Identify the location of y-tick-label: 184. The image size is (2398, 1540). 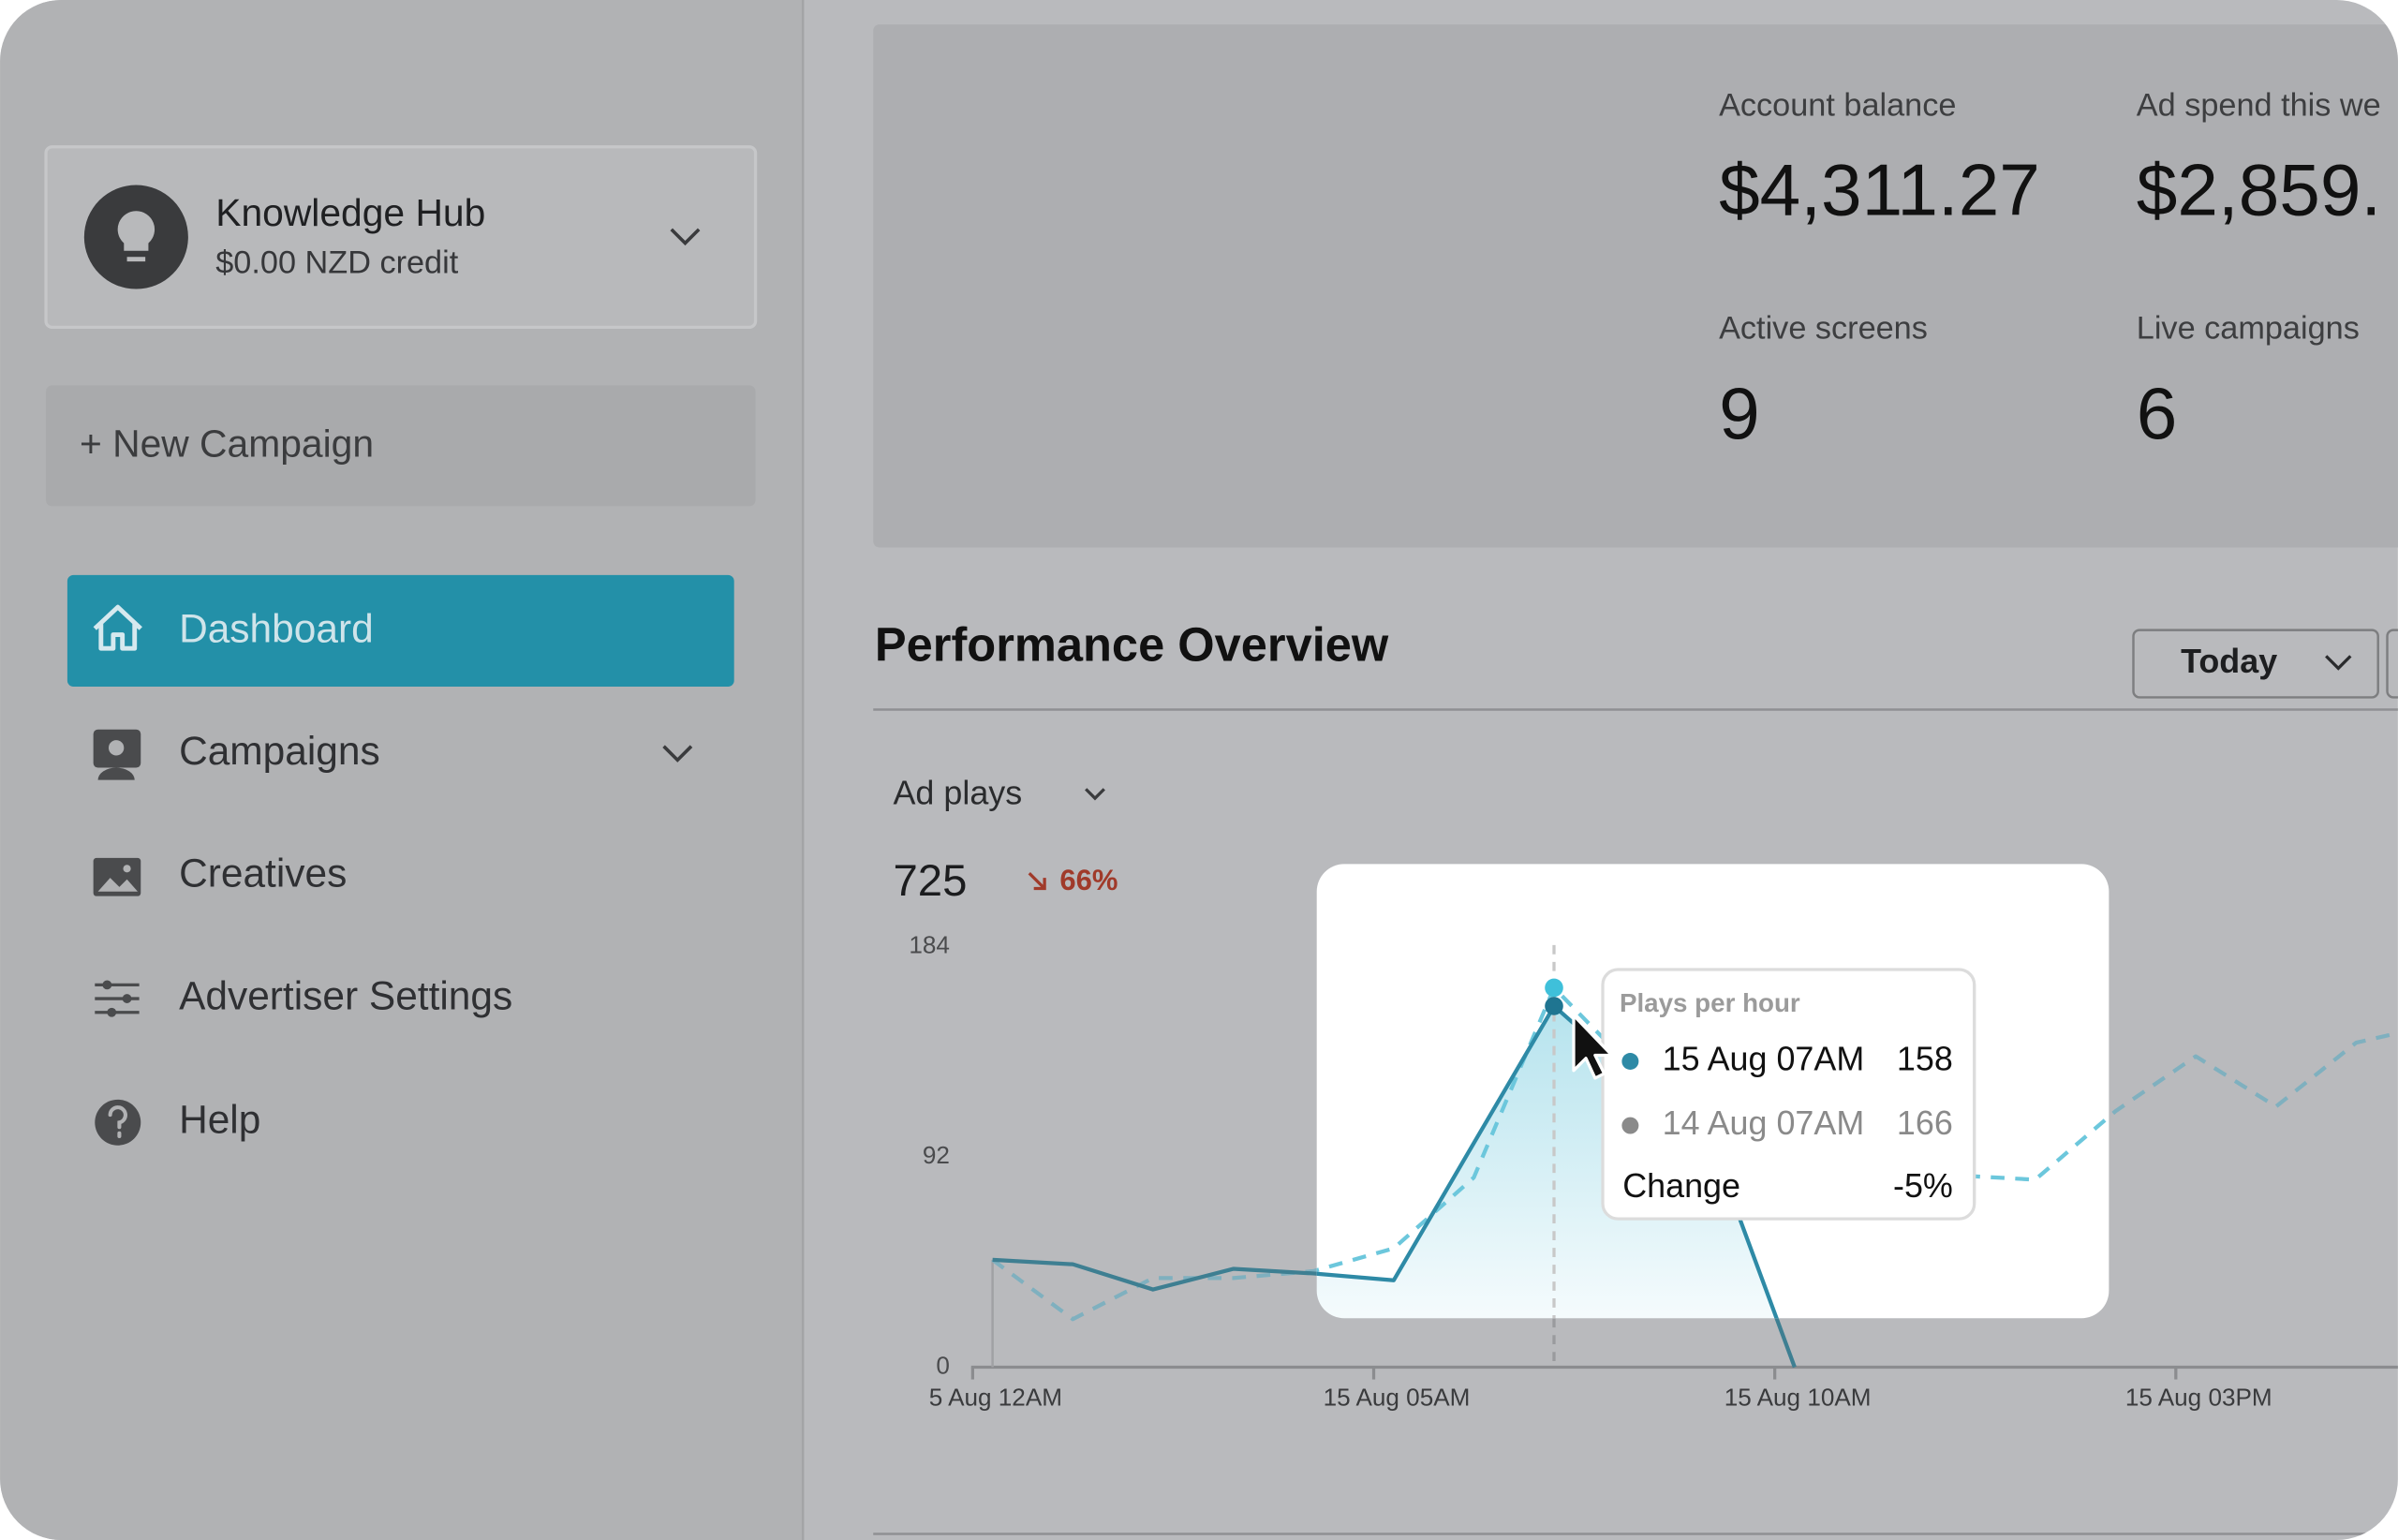
(929, 944).